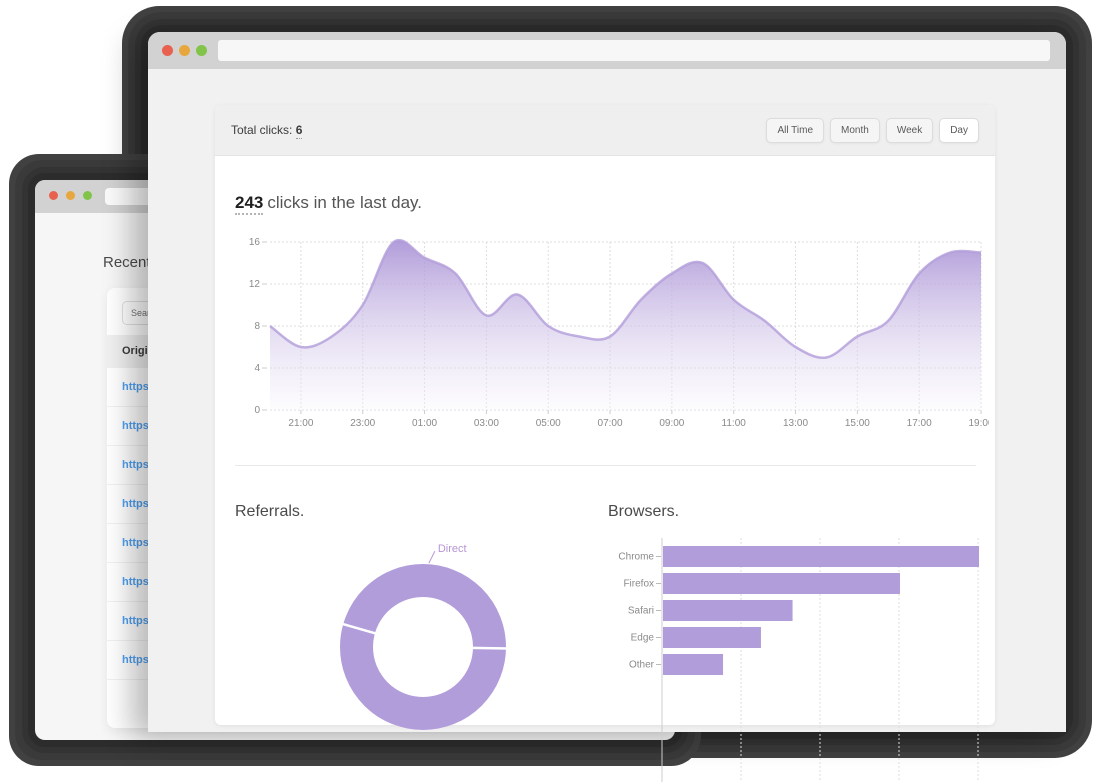 This screenshot has height=782, width=1102. I want to click on range-button-week: Week, so click(909, 130).